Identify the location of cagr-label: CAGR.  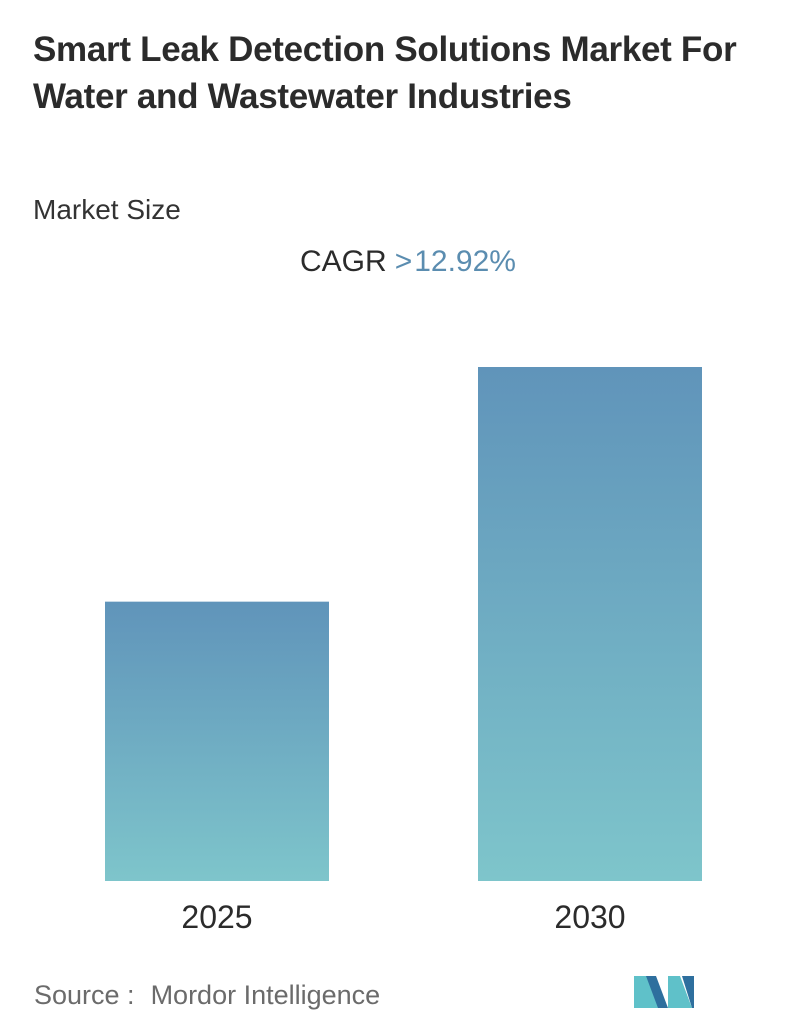
(343, 261).